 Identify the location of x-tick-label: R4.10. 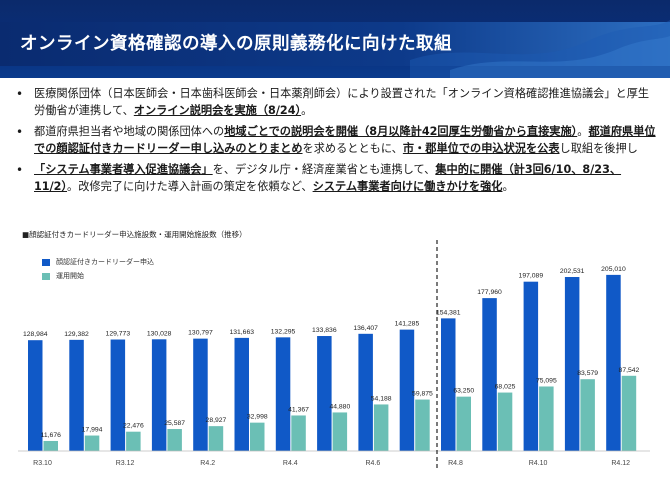
(538, 463).